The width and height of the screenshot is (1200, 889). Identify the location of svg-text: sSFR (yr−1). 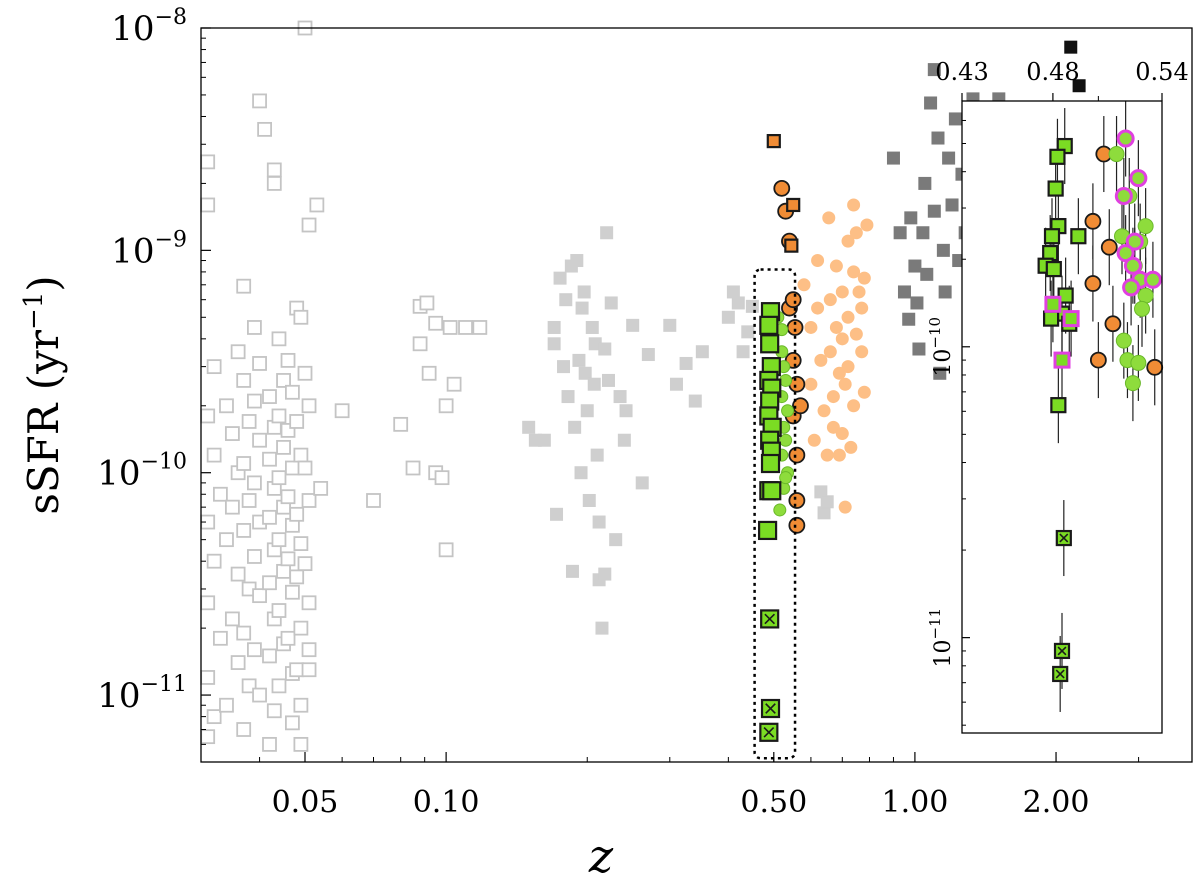
(43, 394).